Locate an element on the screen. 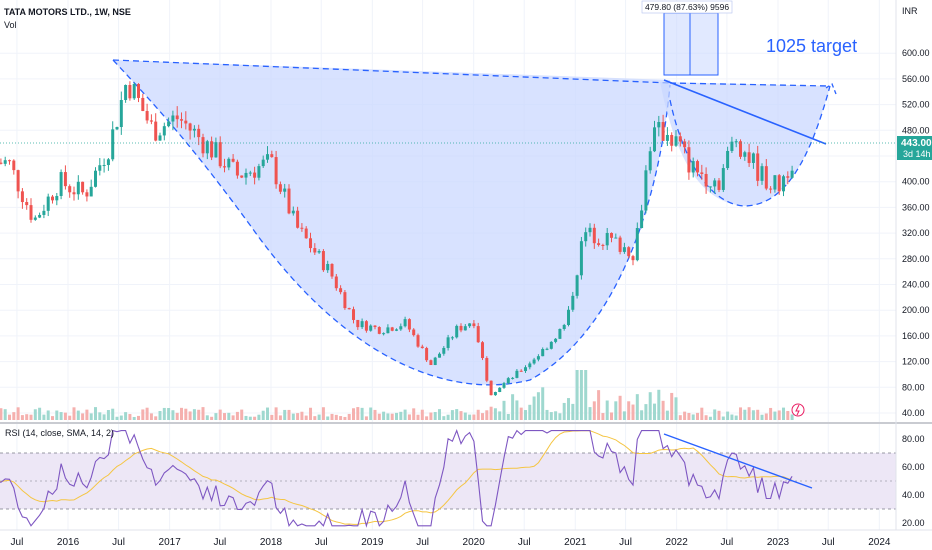  rsi-sma-line is located at coordinates (396, 477).